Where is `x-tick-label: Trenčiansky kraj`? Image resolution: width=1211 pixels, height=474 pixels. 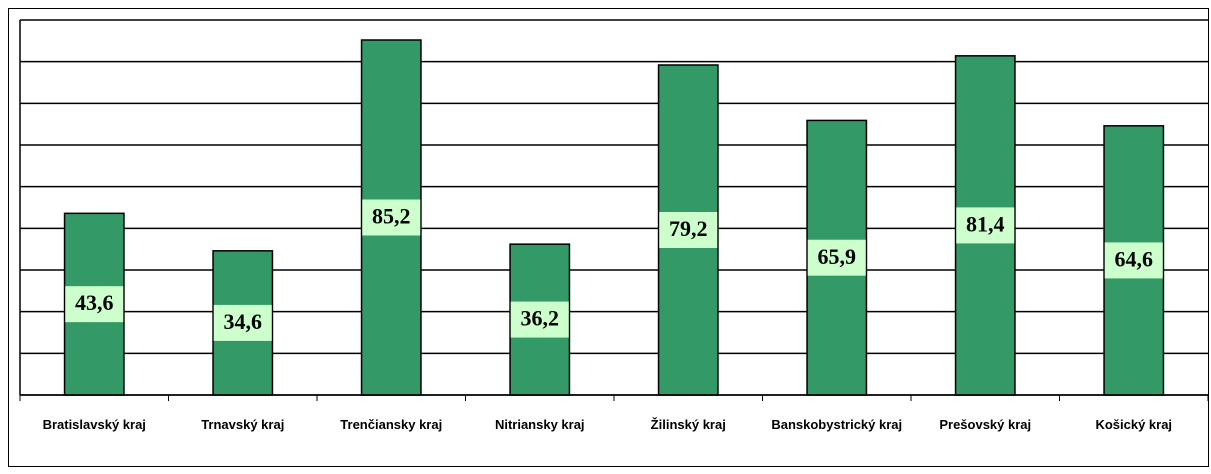 x-tick-label: Trenčiansky kraj is located at coordinates (391, 424).